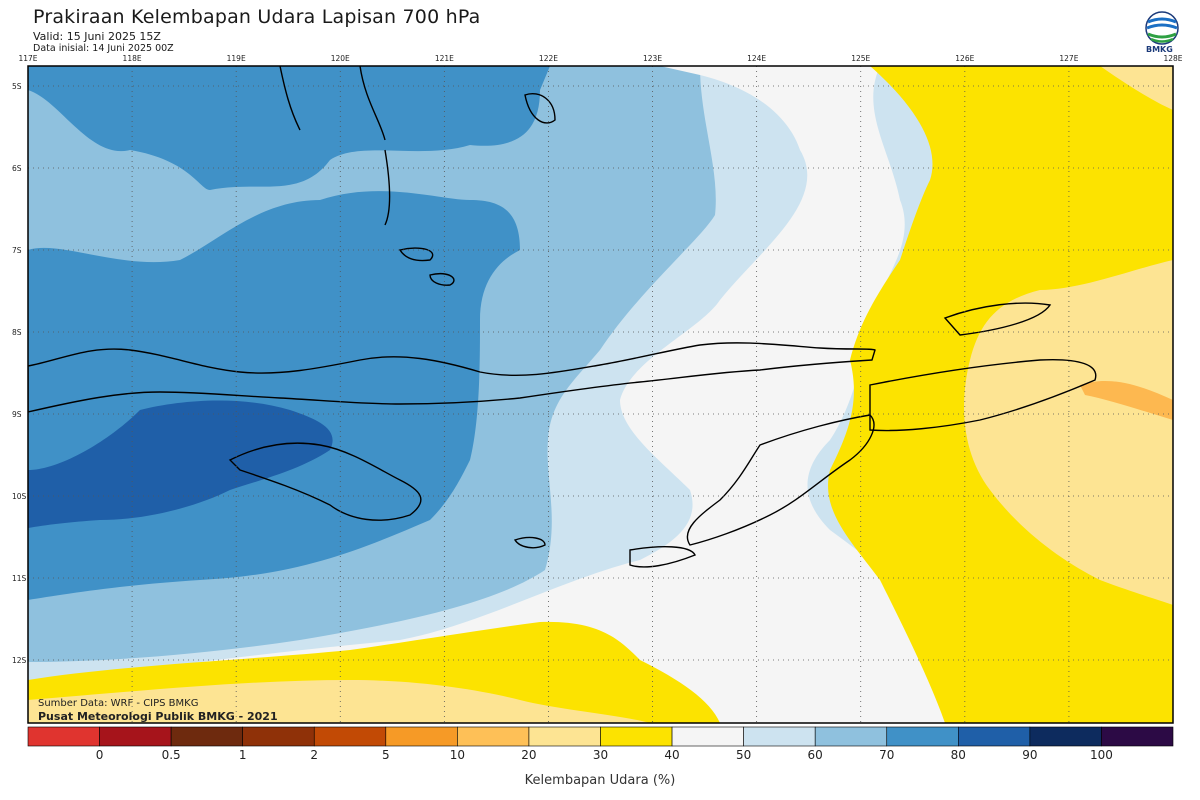 The height and width of the screenshot is (800, 1200). Describe the element at coordinates (997, 319) in the screenshot. I see `coast-wetar` at that location.